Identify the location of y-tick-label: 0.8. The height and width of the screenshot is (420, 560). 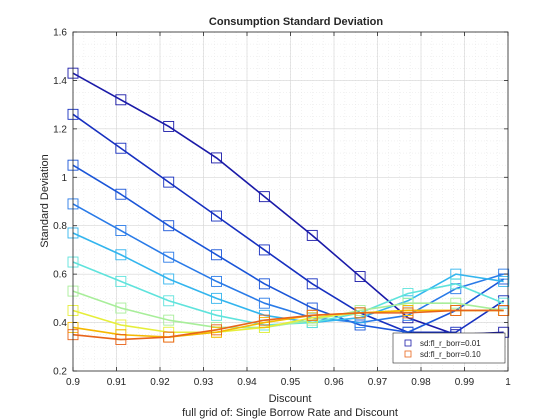
(60, 226).